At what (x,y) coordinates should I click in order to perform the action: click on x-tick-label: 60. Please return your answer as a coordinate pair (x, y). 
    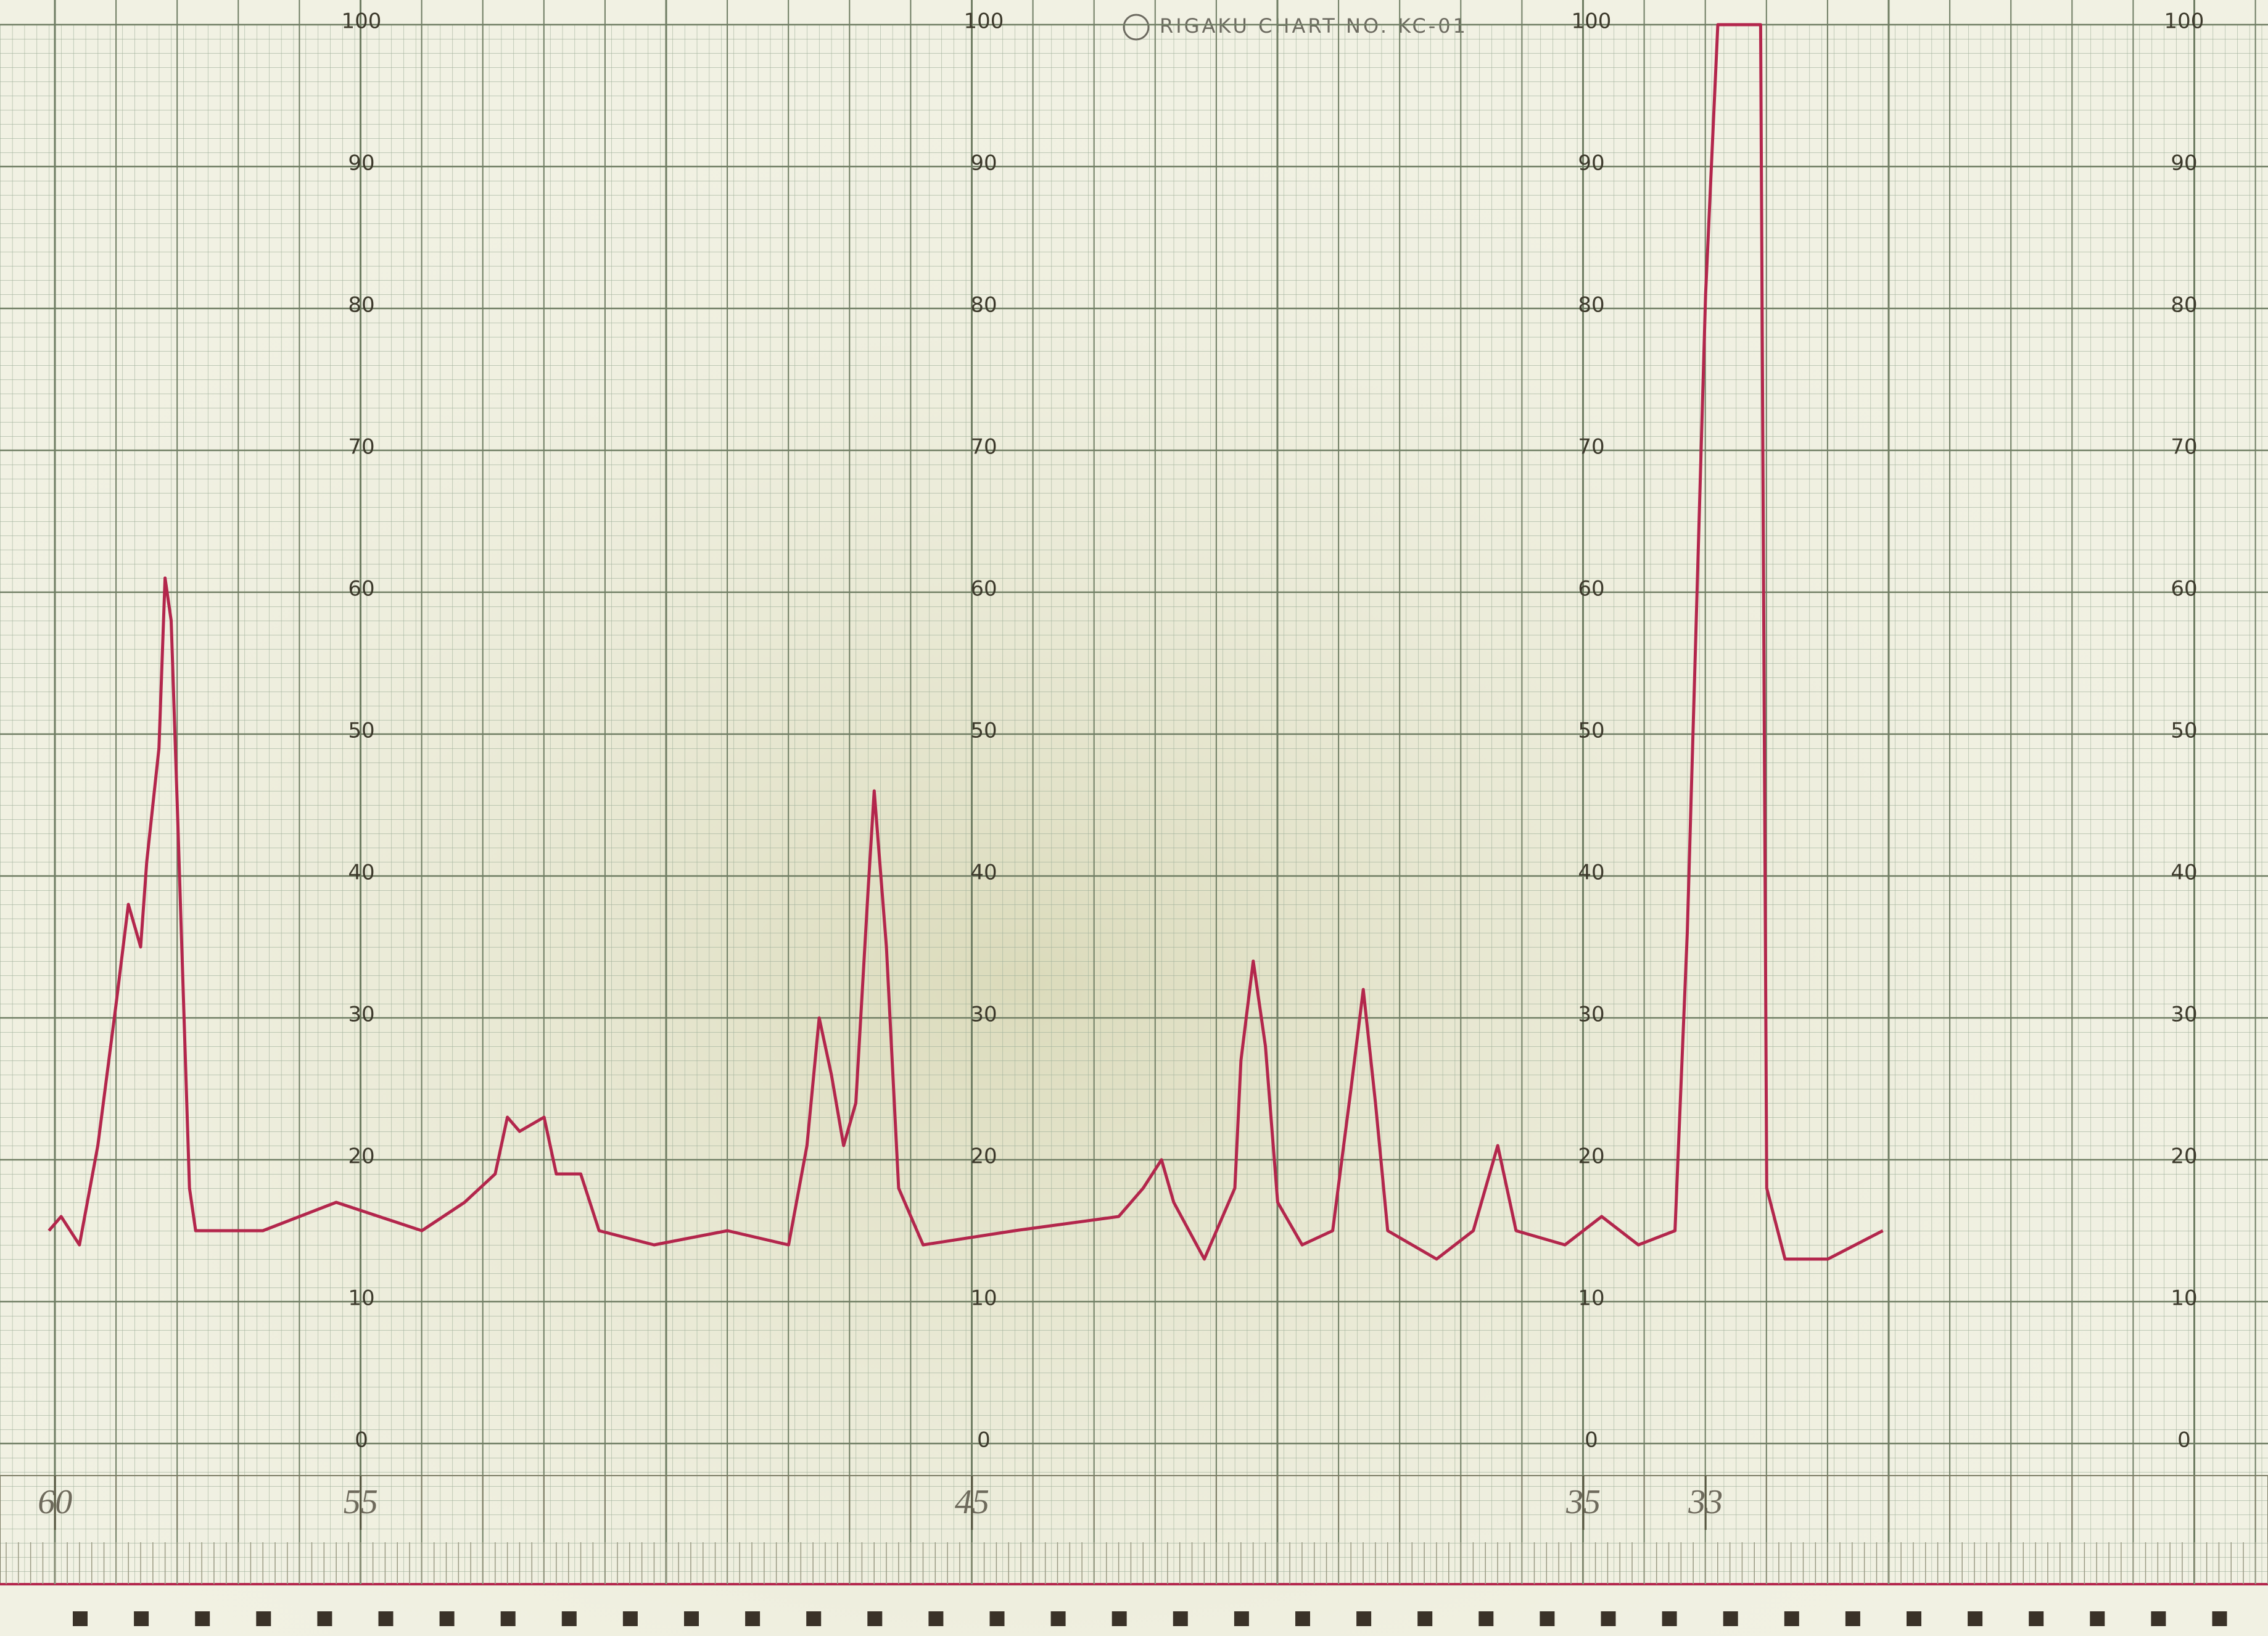
    Looking at the image, I should click on (55, 1502).